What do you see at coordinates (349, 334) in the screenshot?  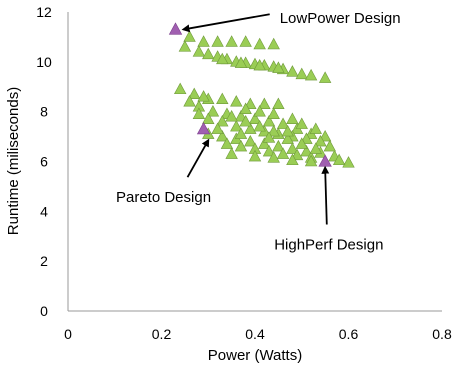 I see `x-tick-label: 0.6` at bounding box center [349, 334].